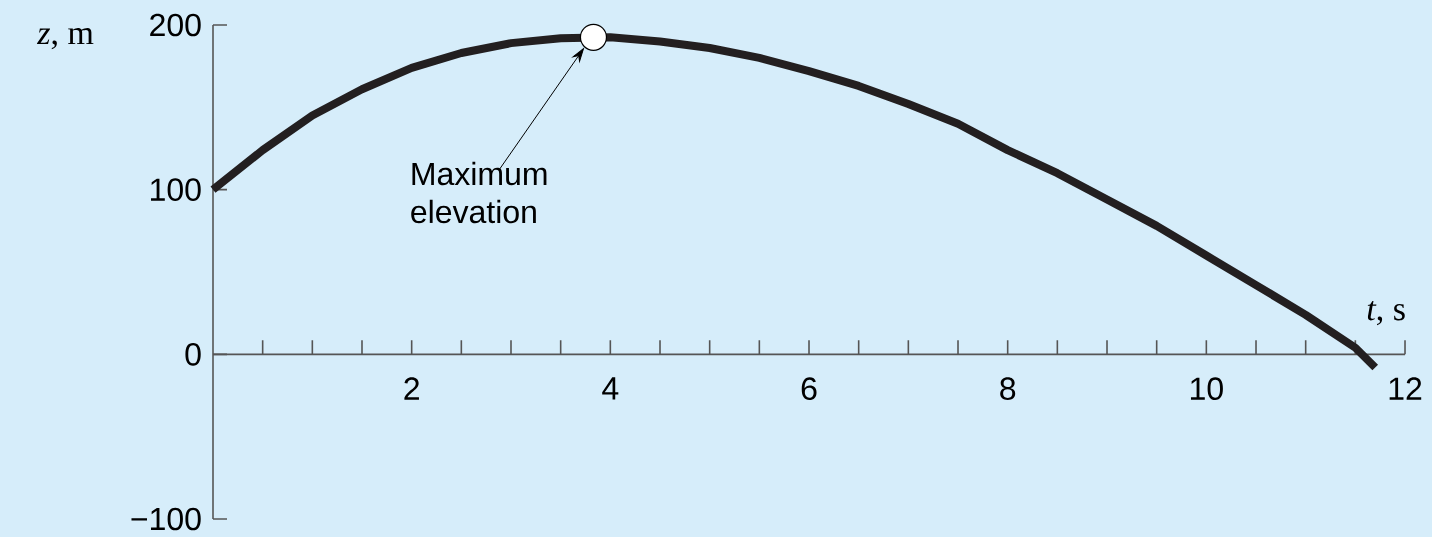 Image resolution: width=1432 pixels, height=537 pixels. Describe the element at coordinates (1206, 389) in the screenshot. I see `x-tick-label: 10` at that location.